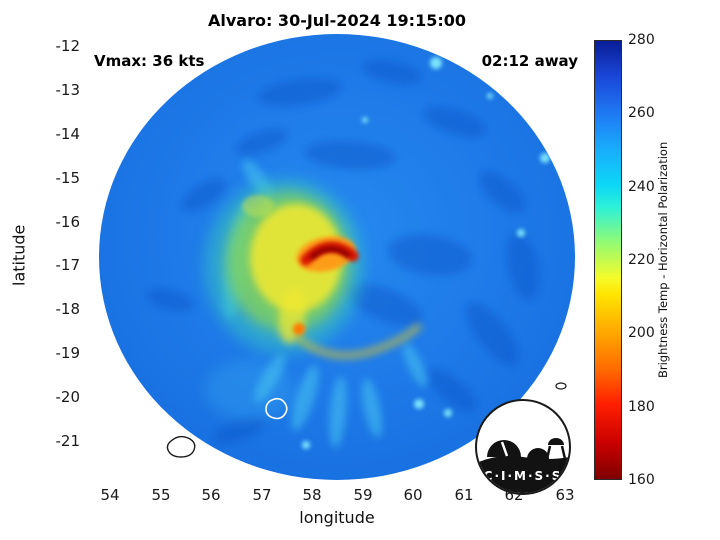 This screenshot has width=720, height=540. Describe the element at coordinates (514, 495) in the screenshot. I see `x-tick-label: 62` at that location.